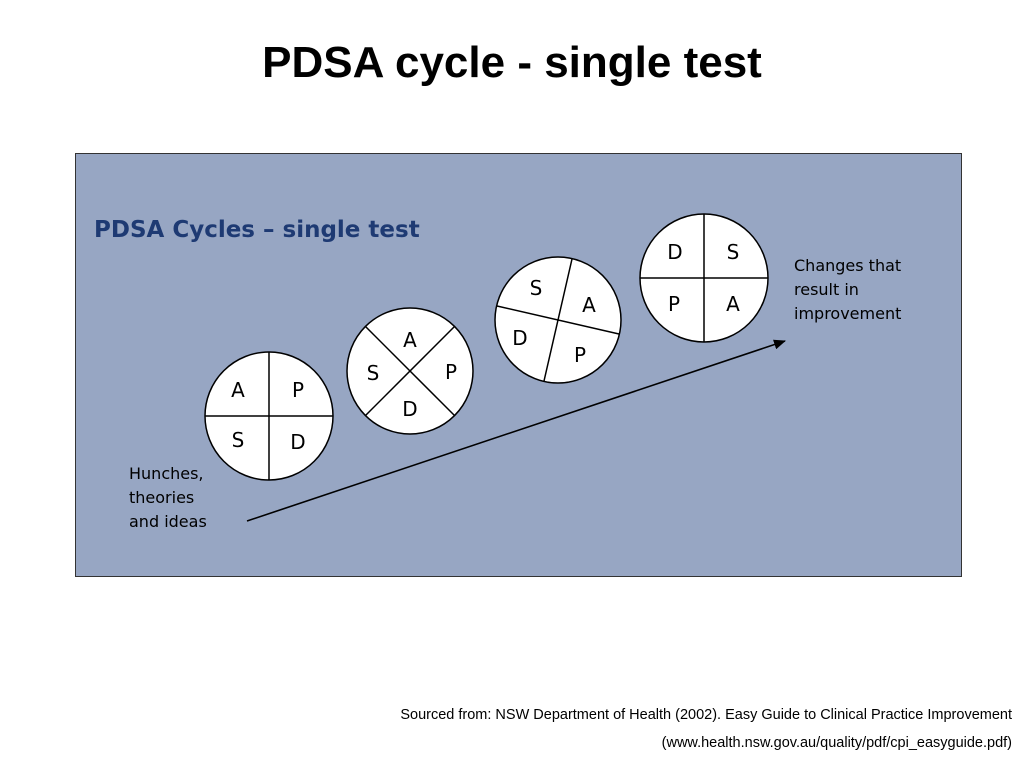 Image resolution: width=1024 pixels, height=768 pixels. What do you see at coordinates (516, 430) in the screenshot?
I see `improvement-arrow` at bounding box center [516, 430].